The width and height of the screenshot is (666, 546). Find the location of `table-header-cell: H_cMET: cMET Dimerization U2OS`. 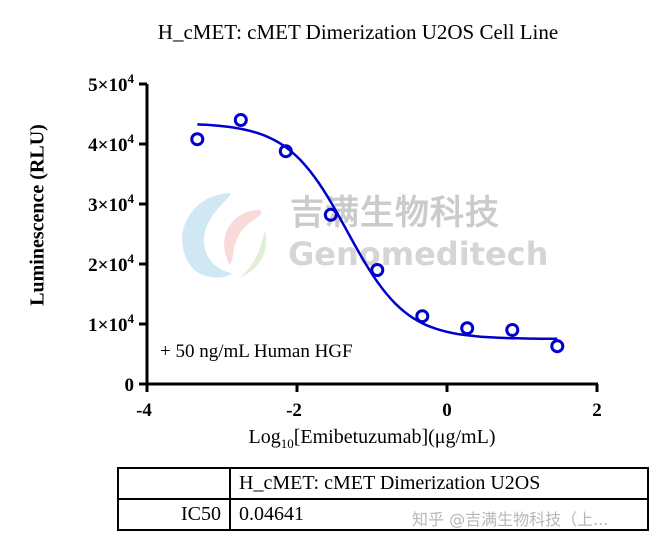

table-header-cell: H_cMET: cMET Dimerization U2OS is located at coordinates (439, 483).